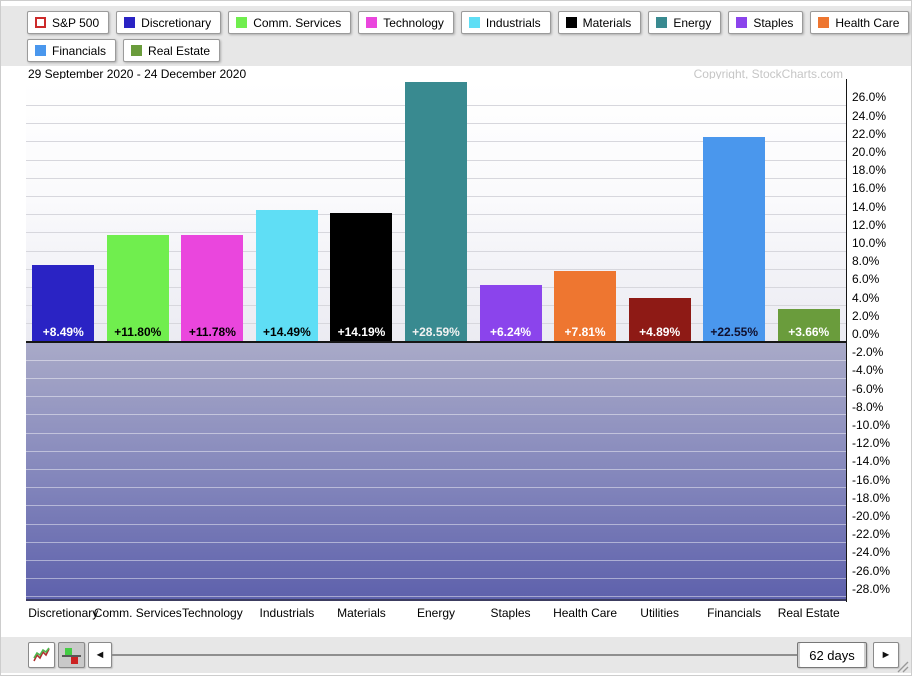  Describe the element at coordinates (63, 303) in the screenshot. I see `bar-discretionary` at that location.